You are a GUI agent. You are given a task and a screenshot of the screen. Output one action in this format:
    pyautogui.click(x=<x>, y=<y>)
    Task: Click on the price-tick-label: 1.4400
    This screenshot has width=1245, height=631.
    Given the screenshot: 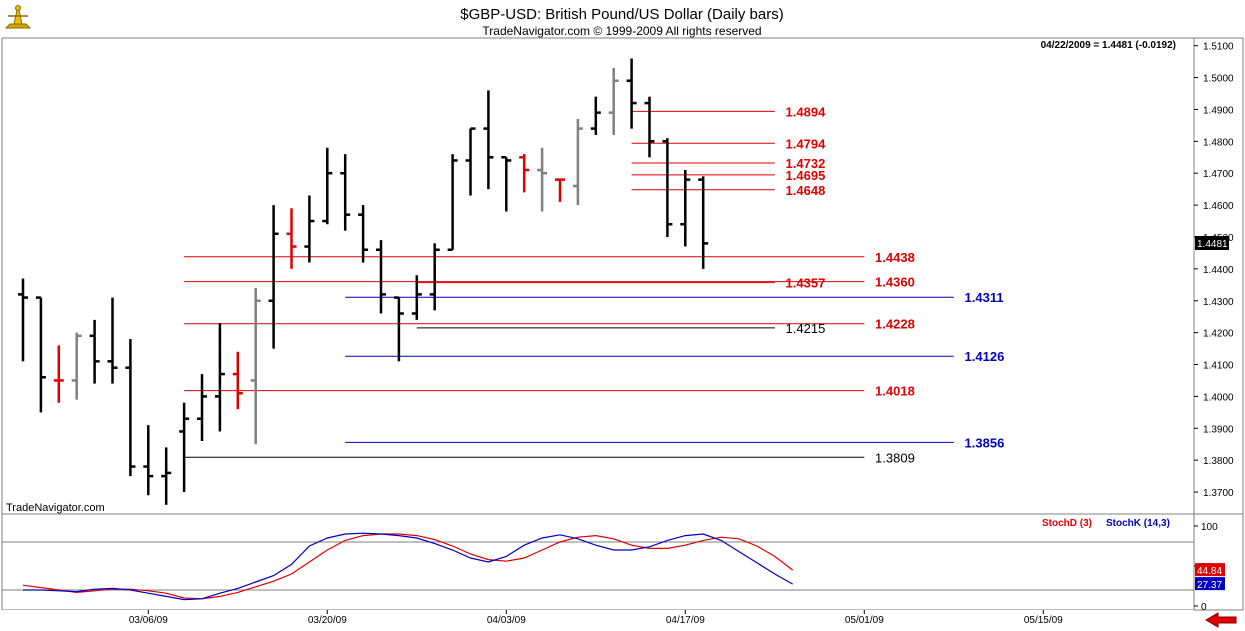 What is the action you would take?
    pyautogui.click(x=1218, y=270)
    